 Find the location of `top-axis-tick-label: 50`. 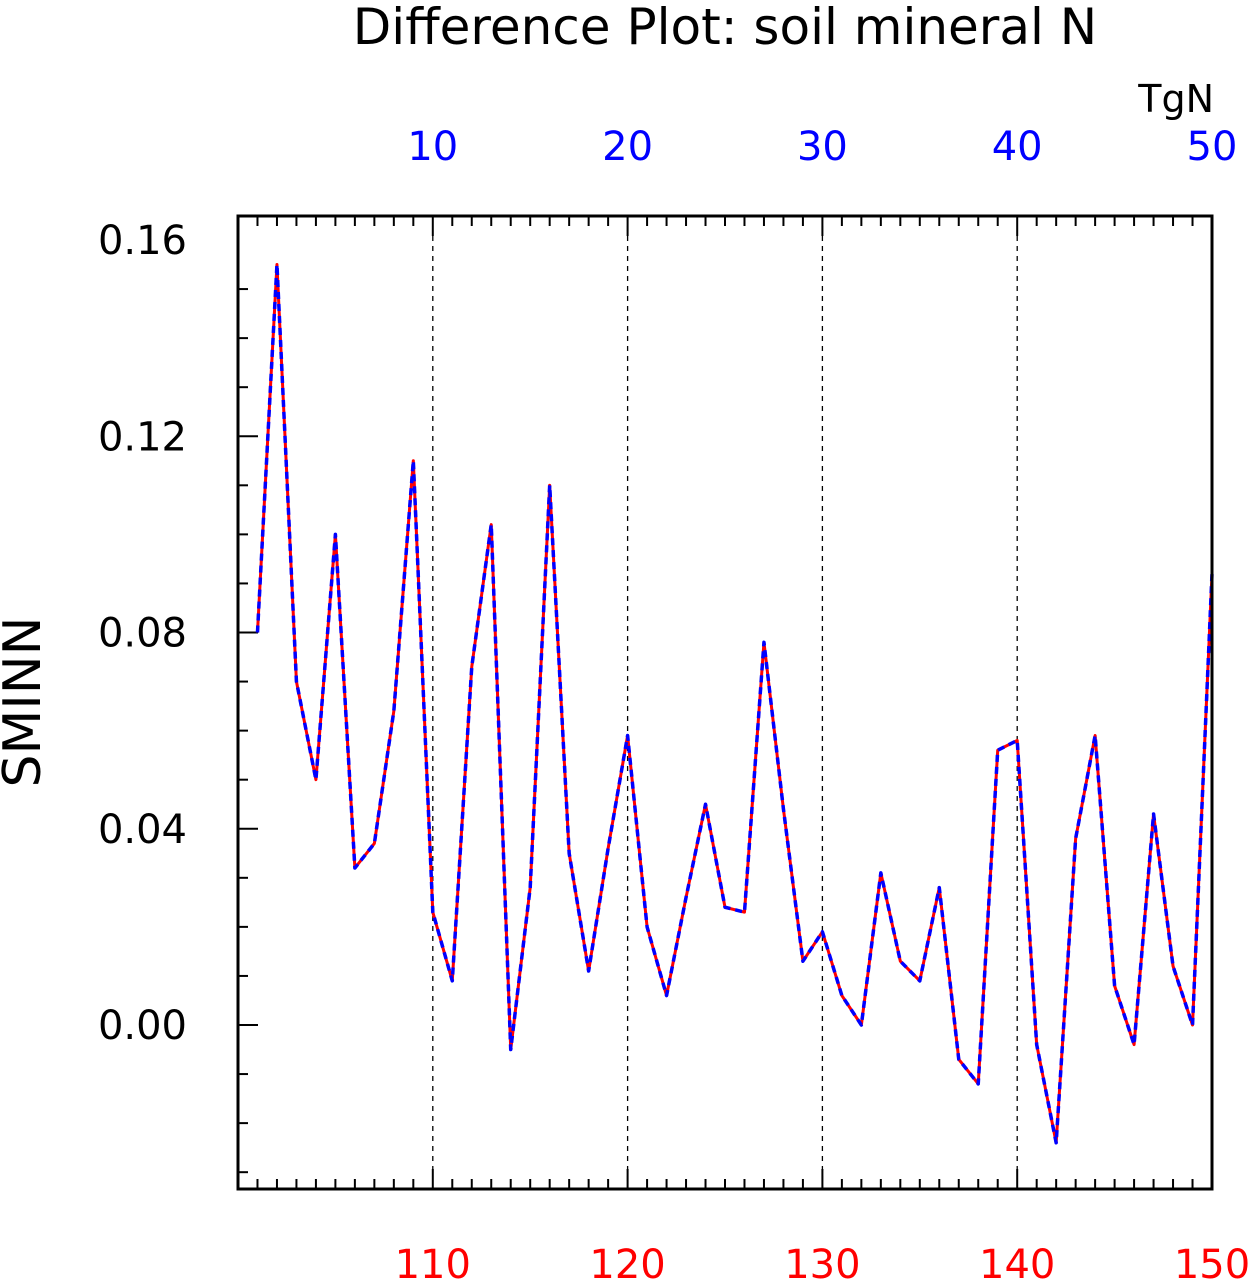

top-axis-tick-label: 50 is located at coordinates (1212, 147).